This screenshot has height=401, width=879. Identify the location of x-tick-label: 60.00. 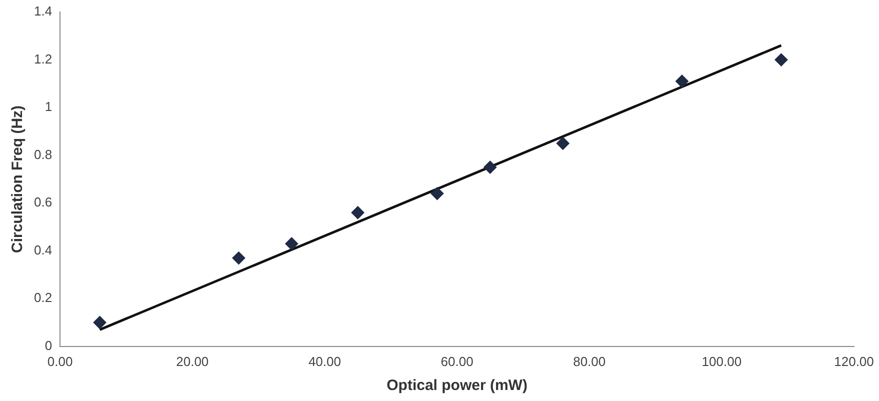
(457, 361).